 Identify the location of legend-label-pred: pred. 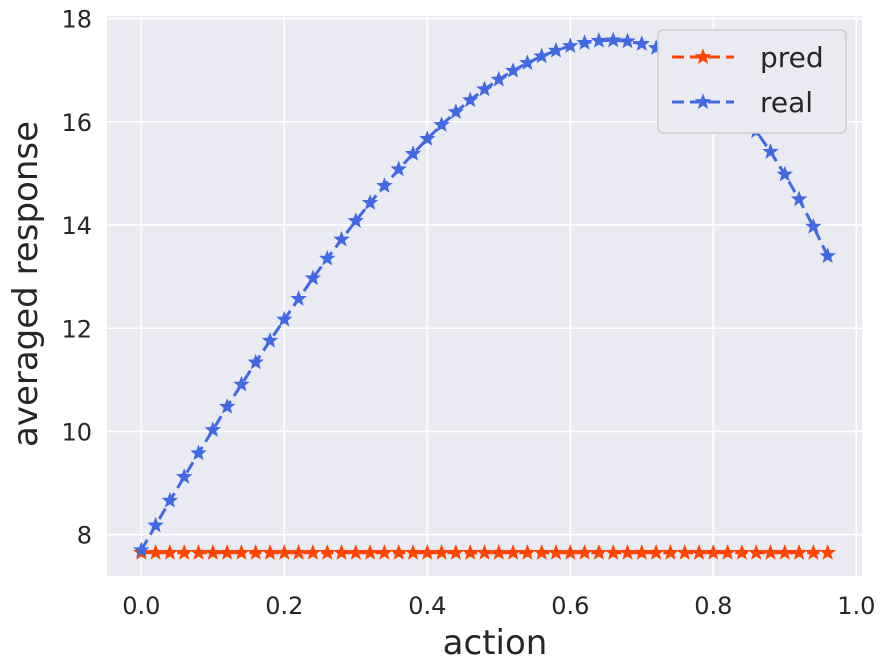
(792, 57).